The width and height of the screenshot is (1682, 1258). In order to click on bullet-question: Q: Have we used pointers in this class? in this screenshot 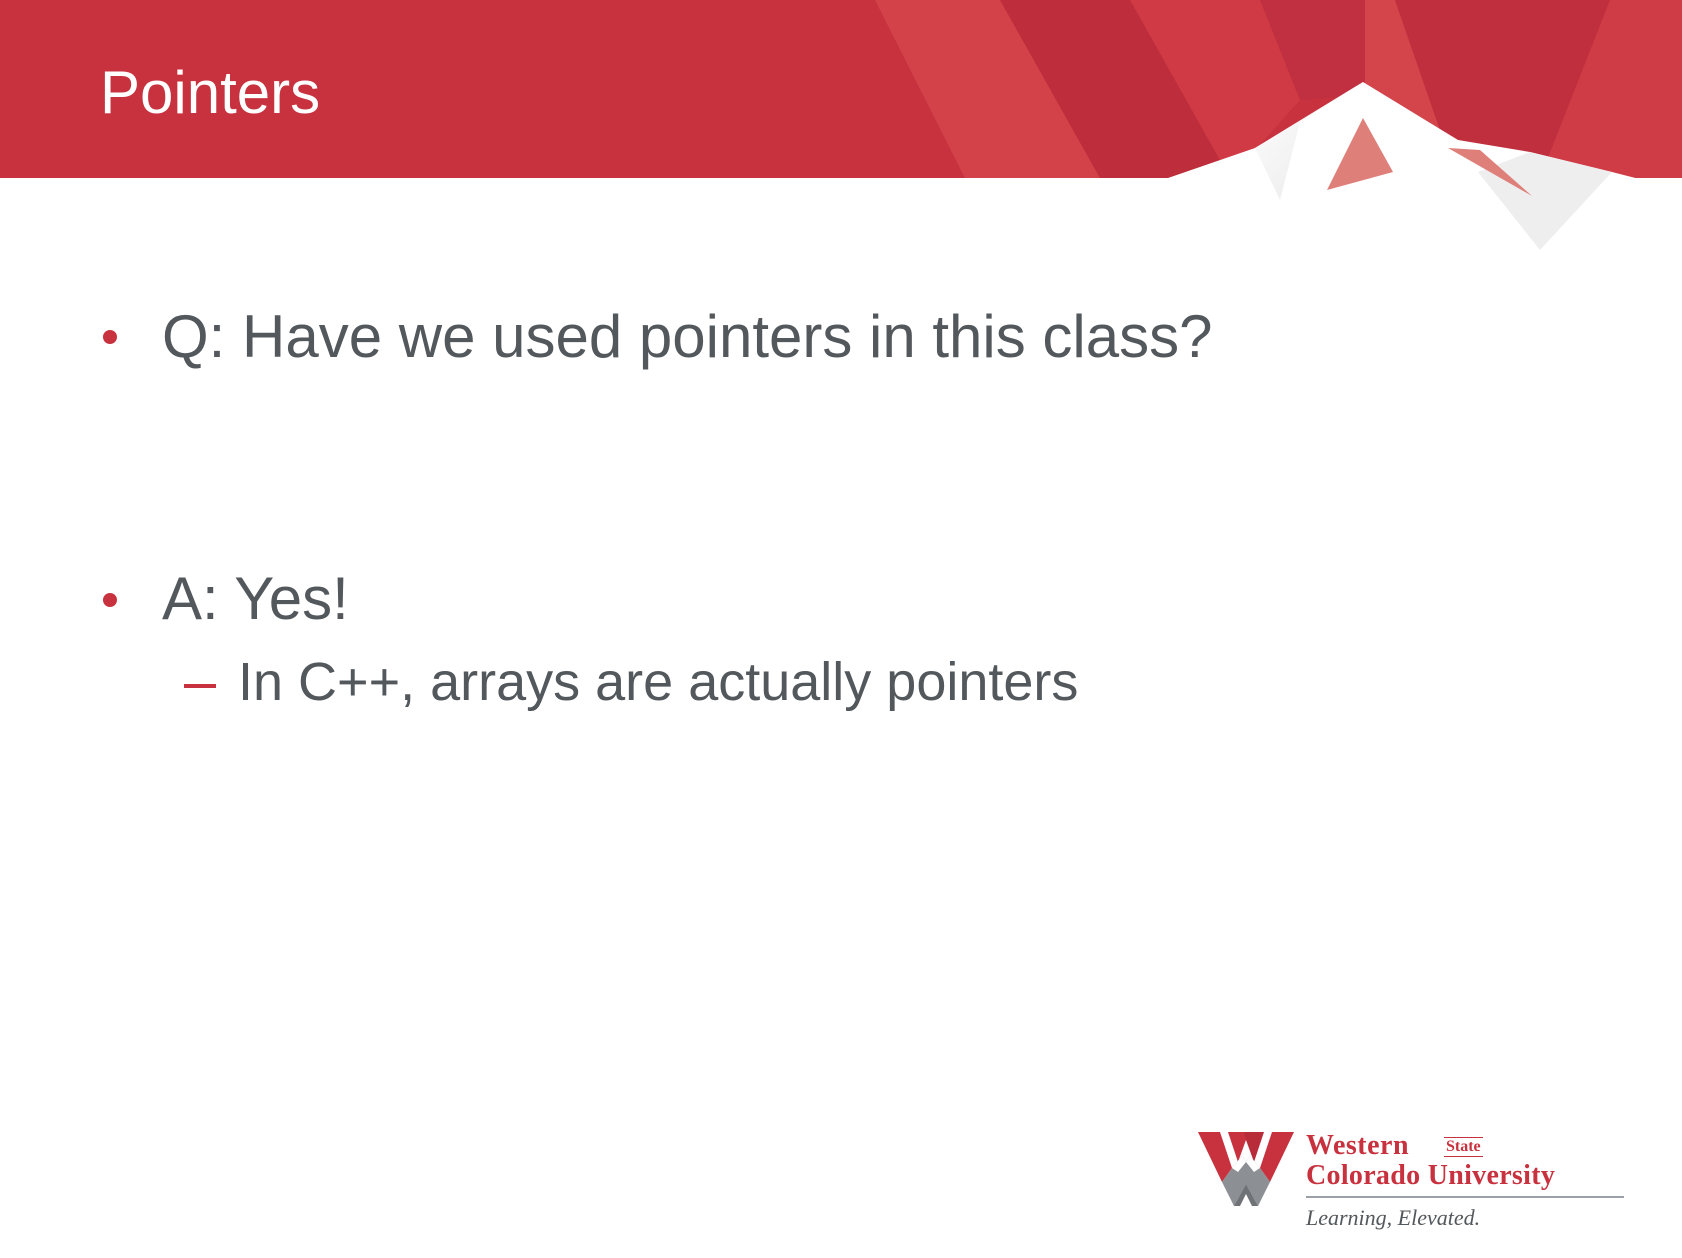, I will do `click(687, 336)`.